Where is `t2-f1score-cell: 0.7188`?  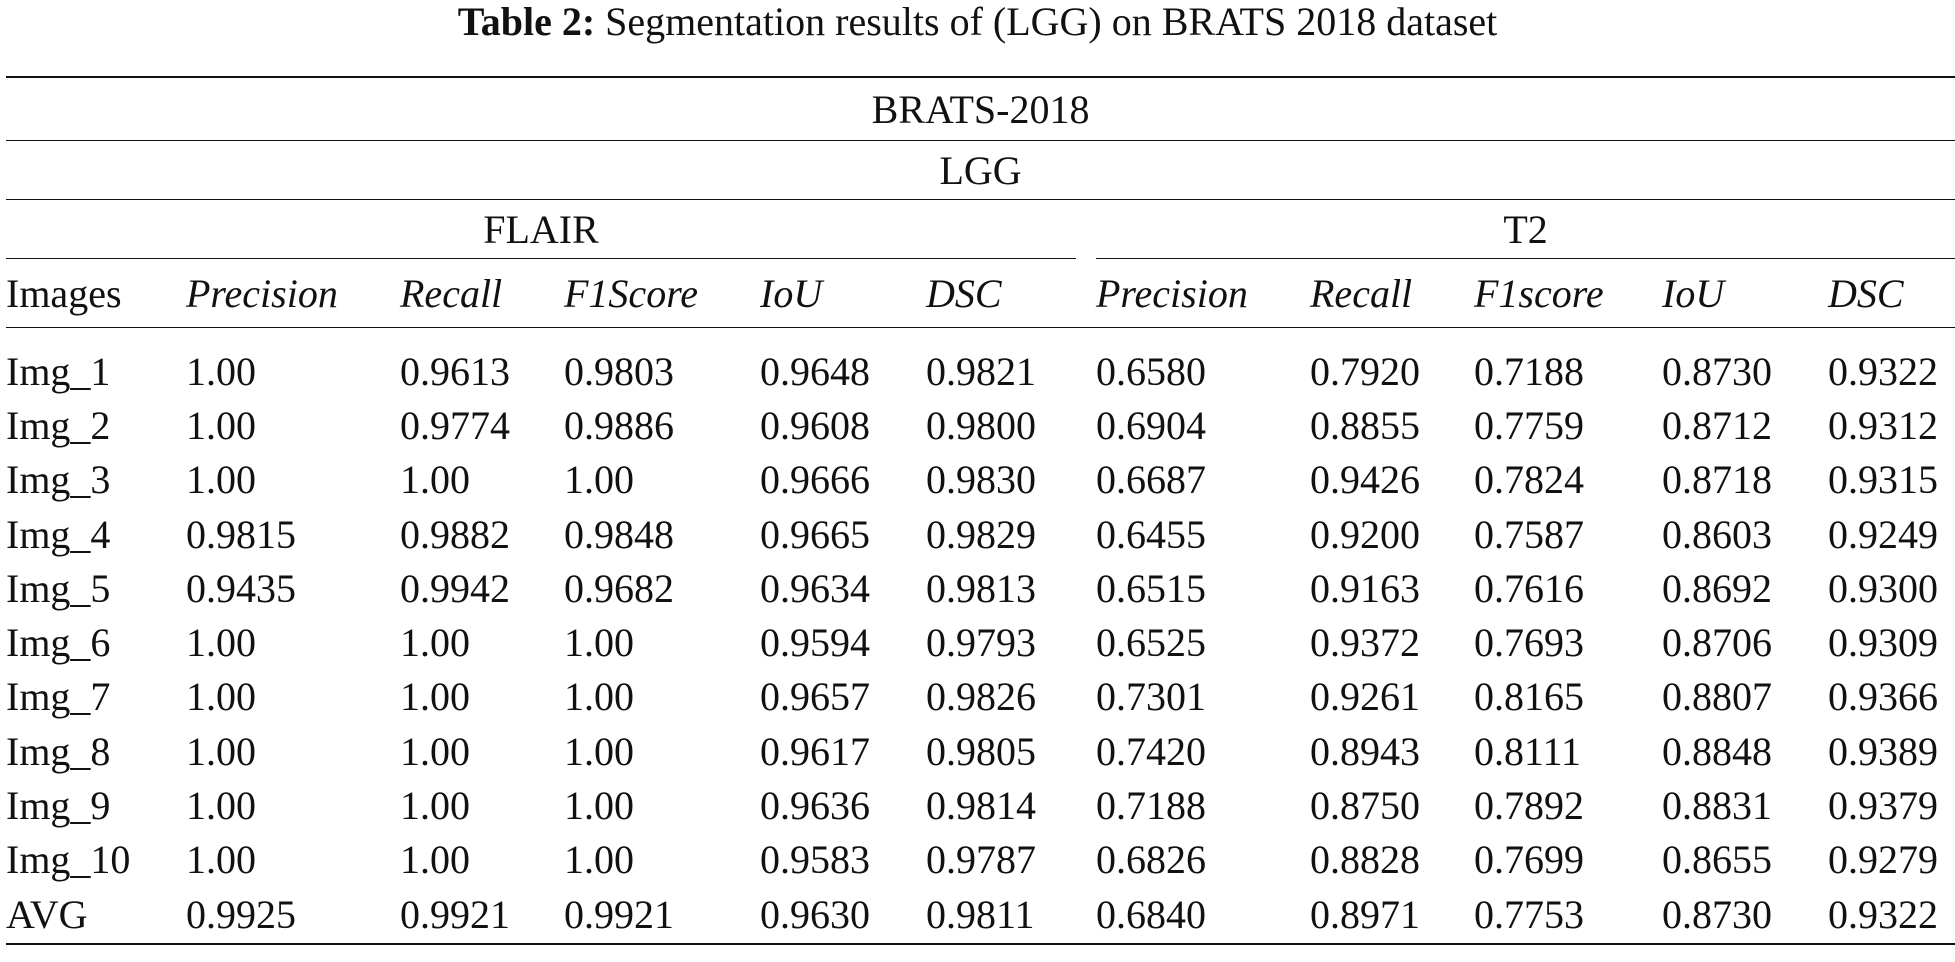 t2-f1score-cell: 0.7188 is located at coordinates (1529, 371).